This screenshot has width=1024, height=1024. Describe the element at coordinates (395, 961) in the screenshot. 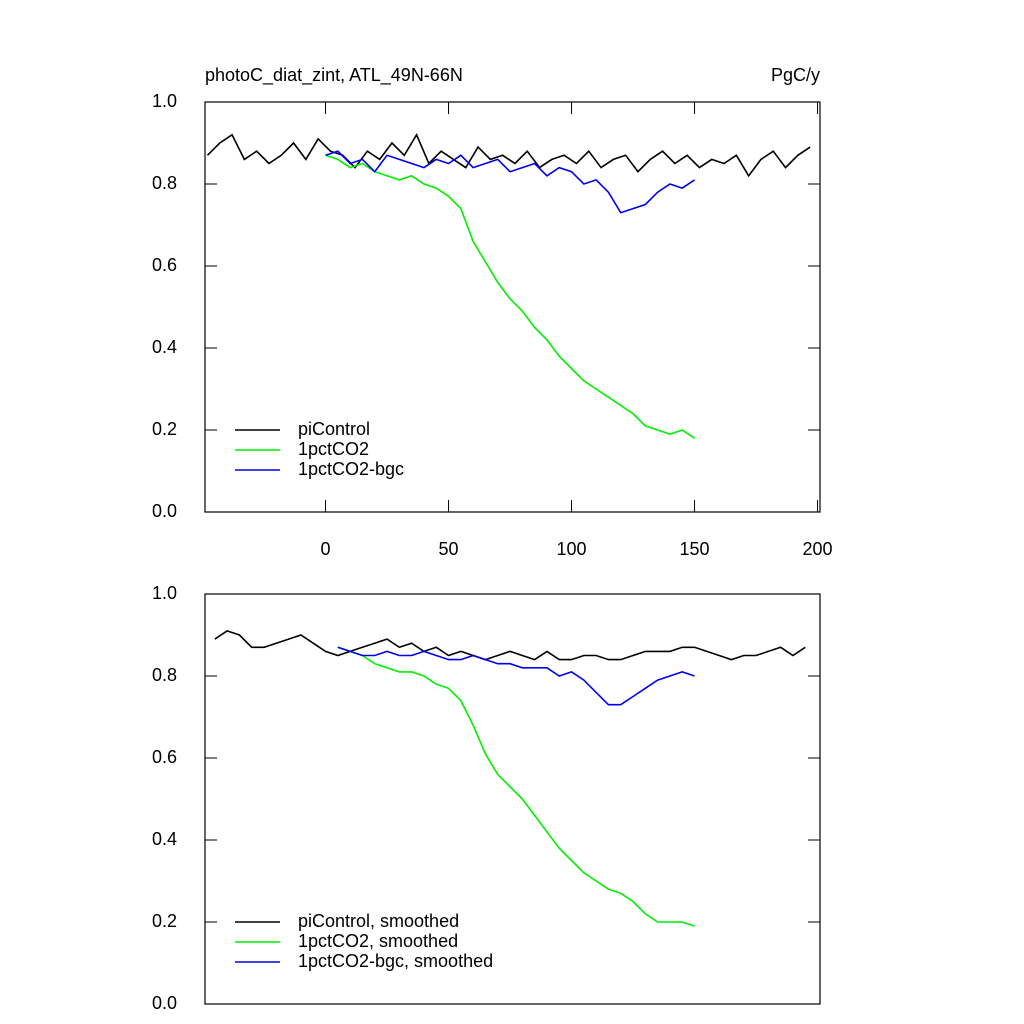

I see `legend-label: 1pctCO2-bgc, smoothed` at that location.